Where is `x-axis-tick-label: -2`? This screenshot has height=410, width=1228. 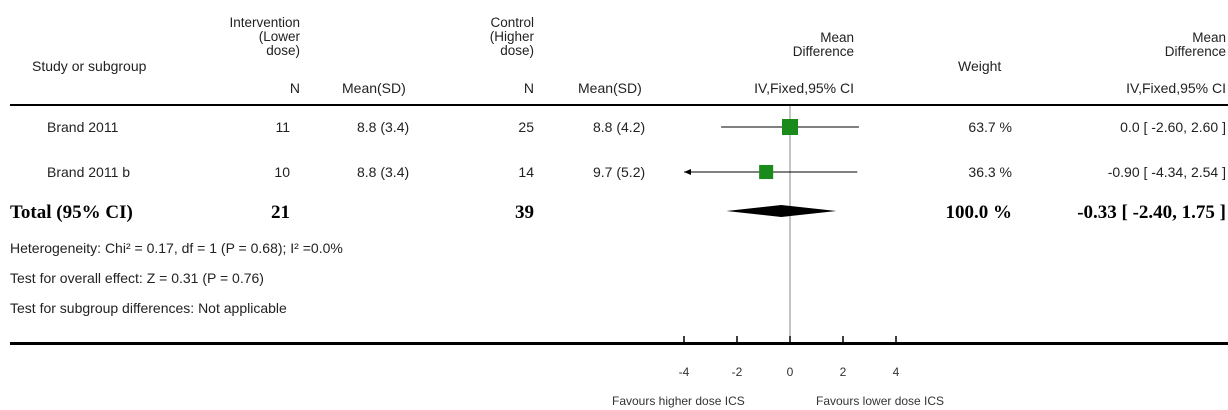 x-axis-tick-label: -2 is located at coordinates (737, 372).